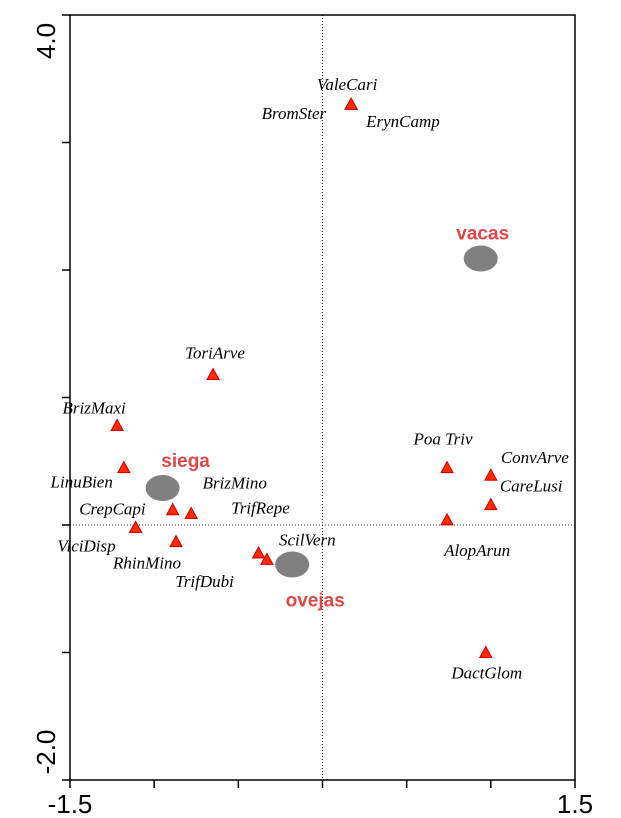 This screenshot has height=818, width=621. I want to click on species-label: RhinMino, so click(146, 562).